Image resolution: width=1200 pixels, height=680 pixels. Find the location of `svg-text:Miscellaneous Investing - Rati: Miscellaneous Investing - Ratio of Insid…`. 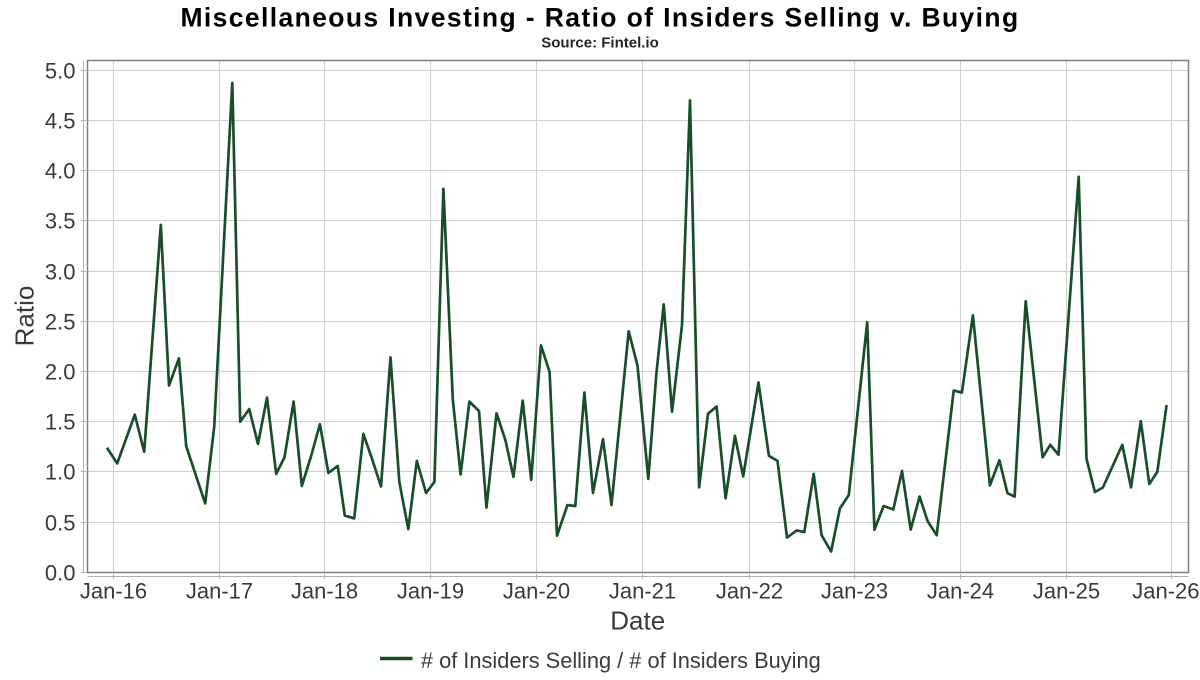

svg-text:Miscellaneous Investing - Rati: Miscellaneous Investing - Ratio of Insid… is located at coordinates (599, 18).